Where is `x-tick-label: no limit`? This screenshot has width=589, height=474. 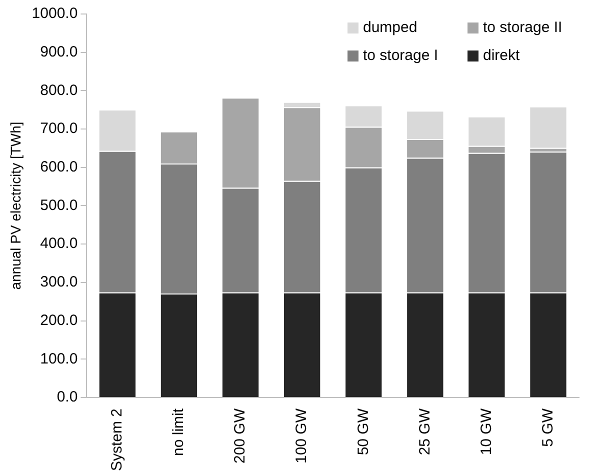 x-tick-label: no limit is located at coordinates (179, 432).